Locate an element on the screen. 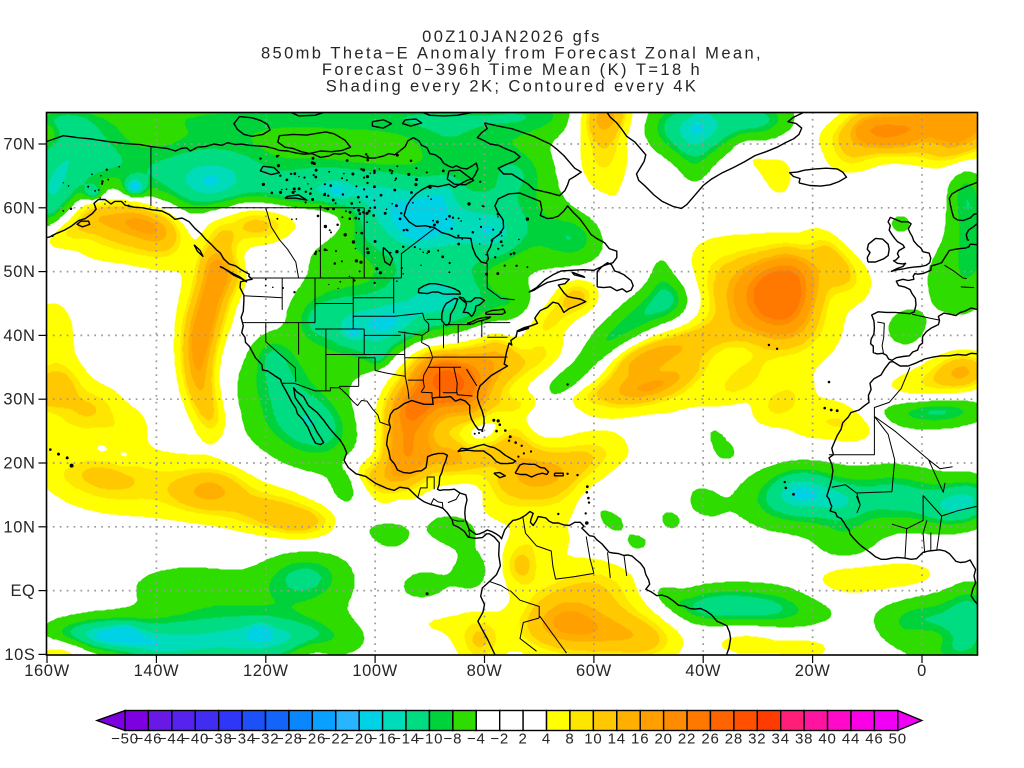 This screenshot has height=768, width=1024. svg-text: 70N is located at coordinates (19, 145).